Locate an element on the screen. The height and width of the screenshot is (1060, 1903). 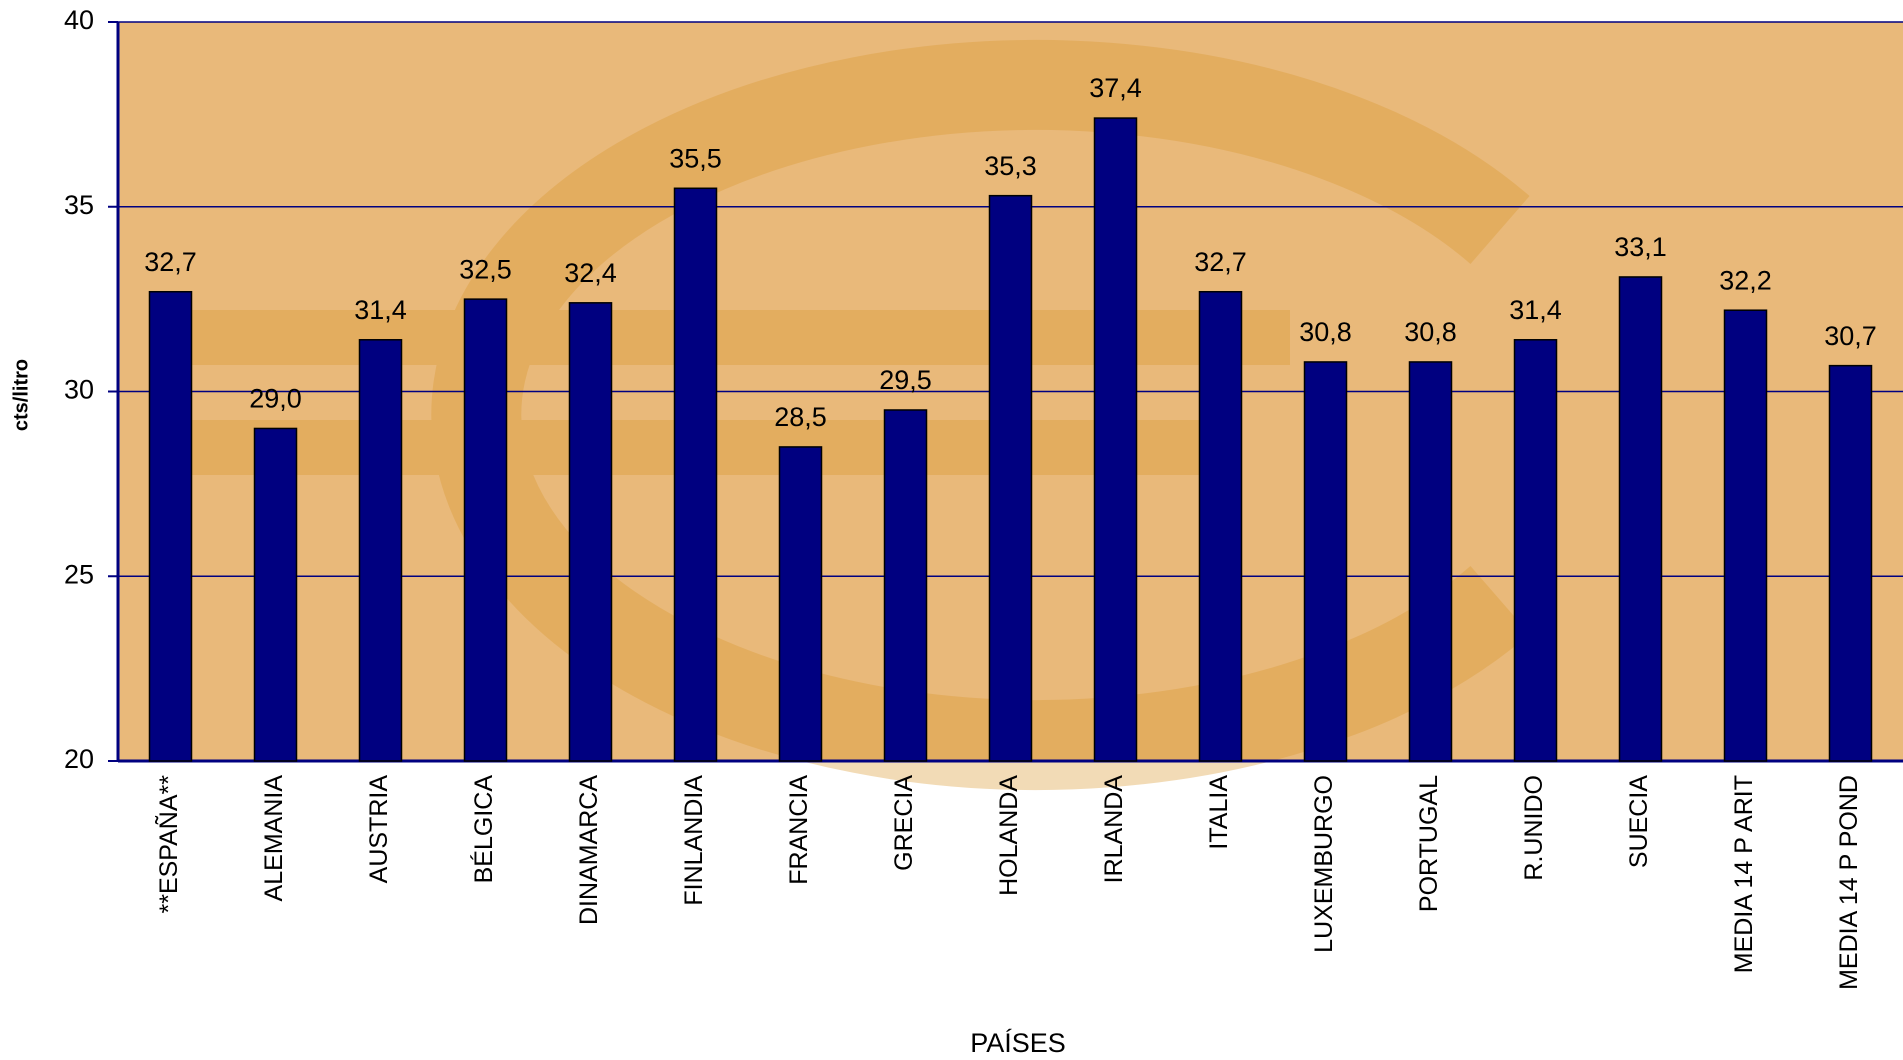
x-tick-label: **ESPAÑA** is located at coordinates (168, 844).